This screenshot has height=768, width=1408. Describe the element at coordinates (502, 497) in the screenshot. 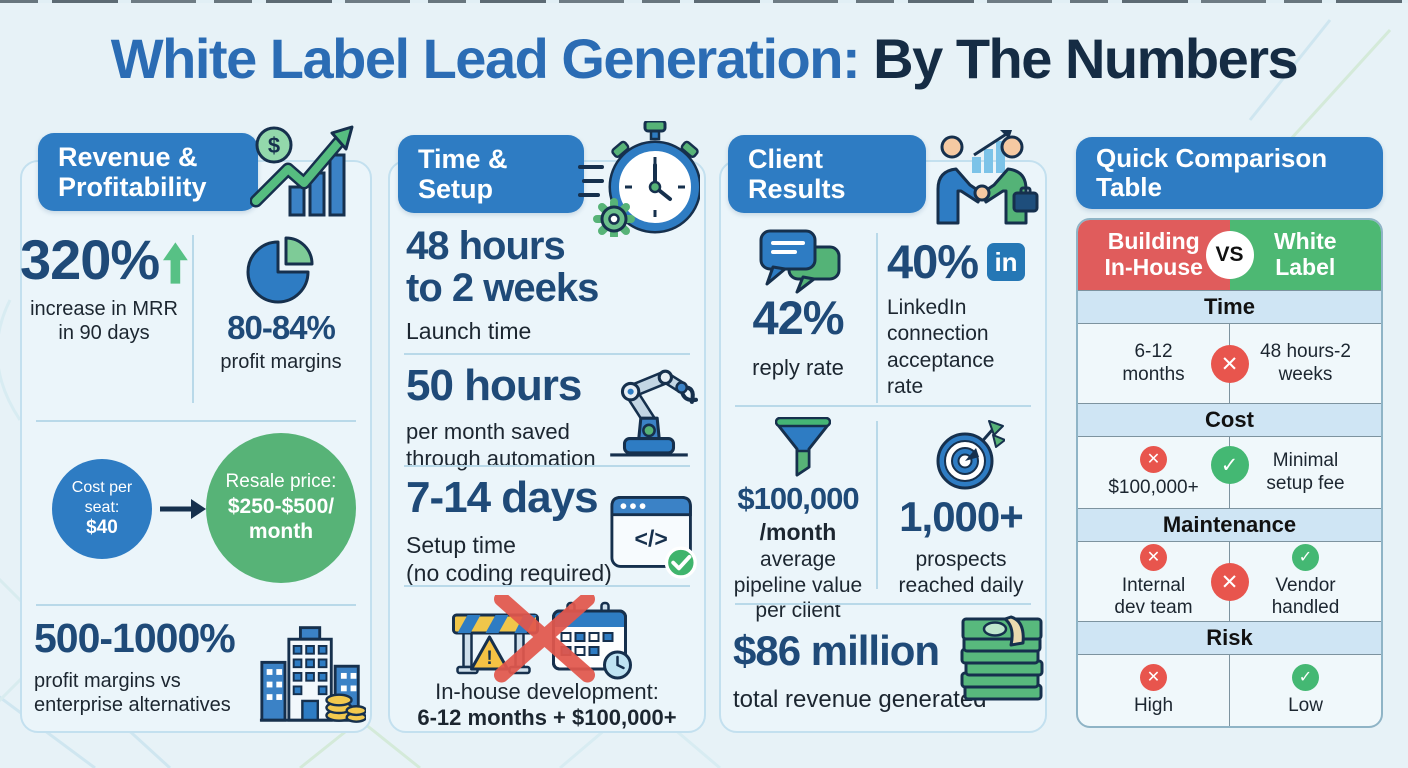

I see `setup-time-value: 7-14 days` at that location.